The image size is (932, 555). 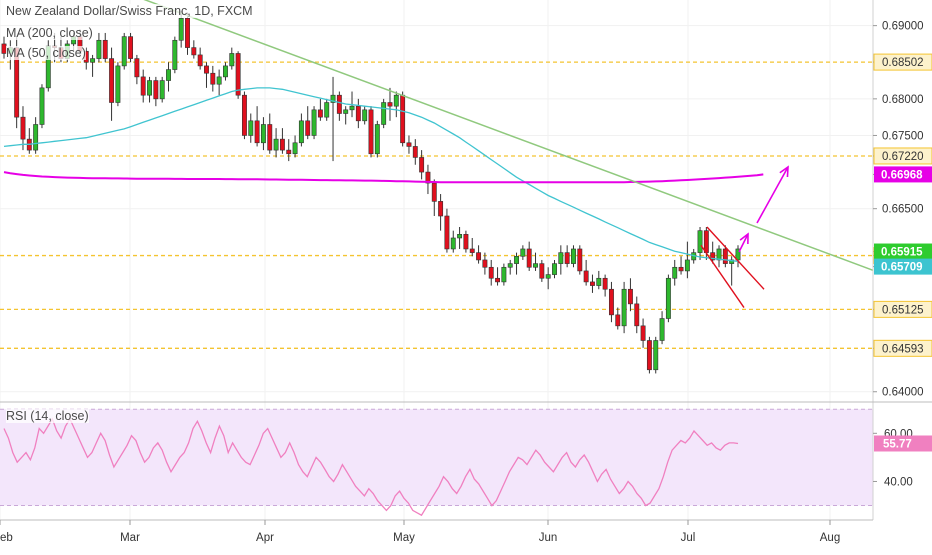 I want to click on price-badge, so click(x=903, y=266).